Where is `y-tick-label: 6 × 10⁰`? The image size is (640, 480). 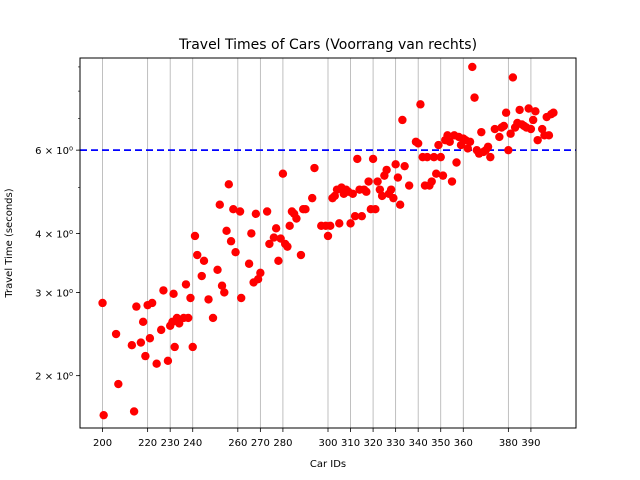
y-tick-label: 6 × 10⁰ is located at coordinates (54, 151).